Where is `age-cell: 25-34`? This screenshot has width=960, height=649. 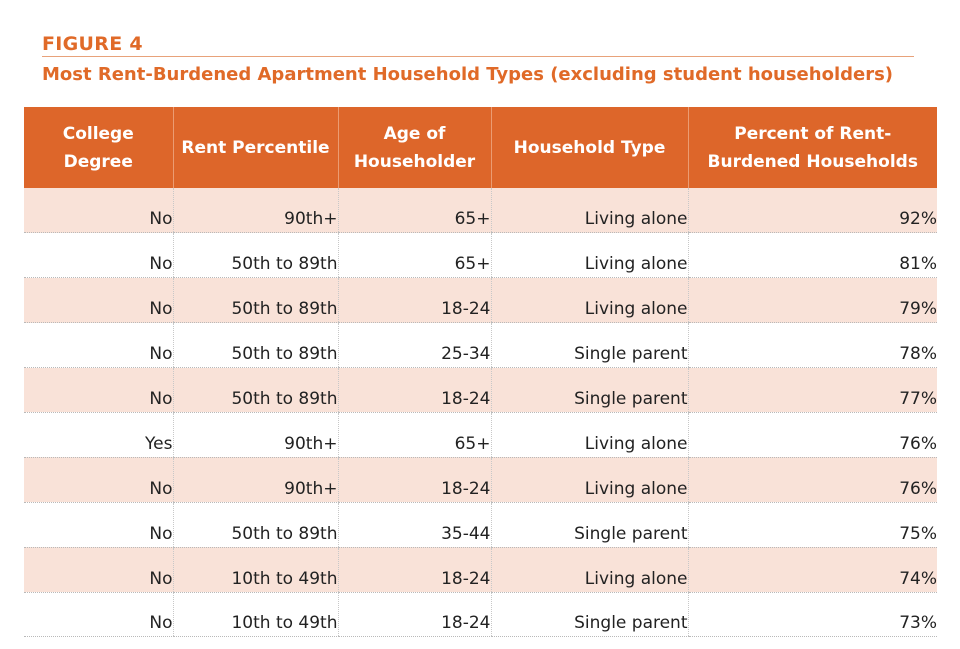 age-cell: 25-34 is located at coordinates (414, 345).